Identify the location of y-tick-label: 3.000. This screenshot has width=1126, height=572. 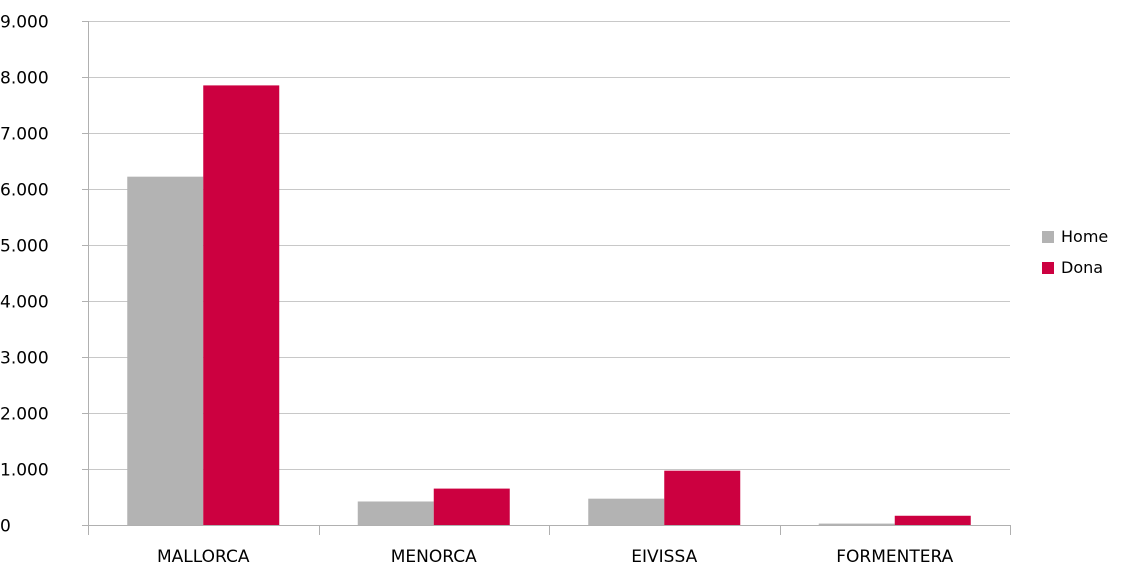
(24, 359).